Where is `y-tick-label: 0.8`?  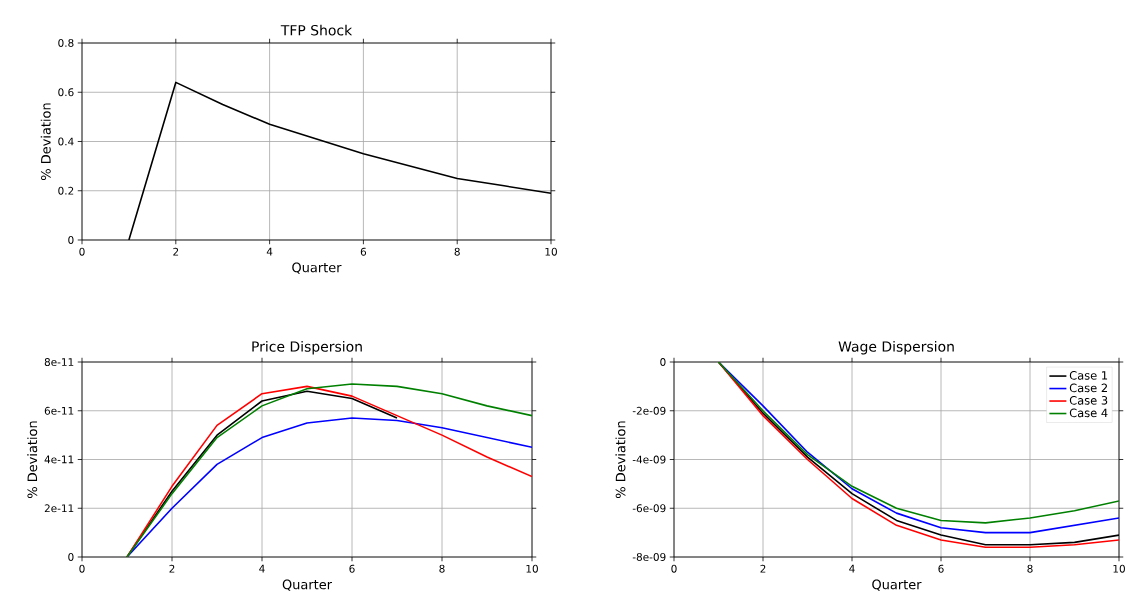
y-tick-label: 0.8 is located at coordinates (66, 43).